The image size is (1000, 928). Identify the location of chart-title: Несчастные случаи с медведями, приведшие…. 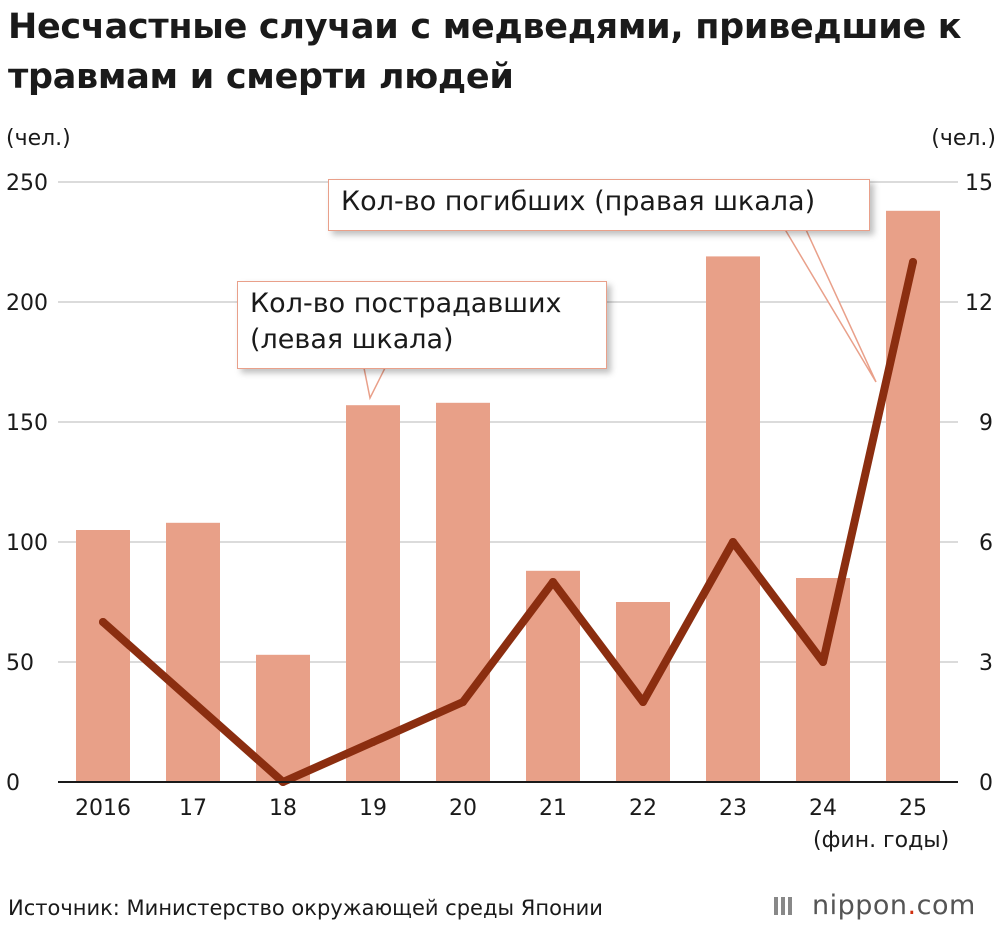
(485, 52).